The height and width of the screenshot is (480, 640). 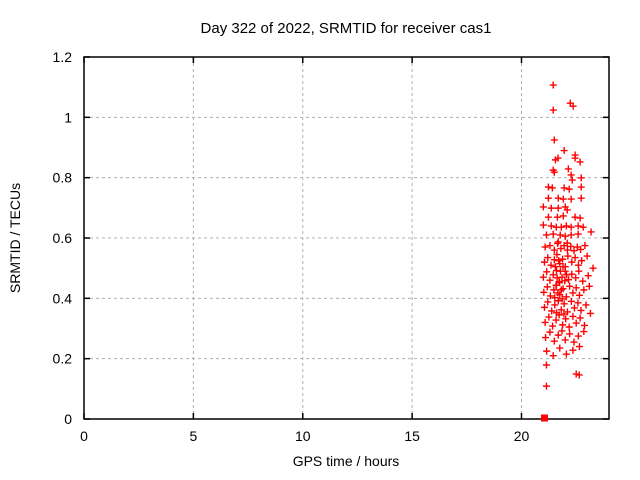 I want to click on y-tick-label: 0, so click(x=68, y=419).